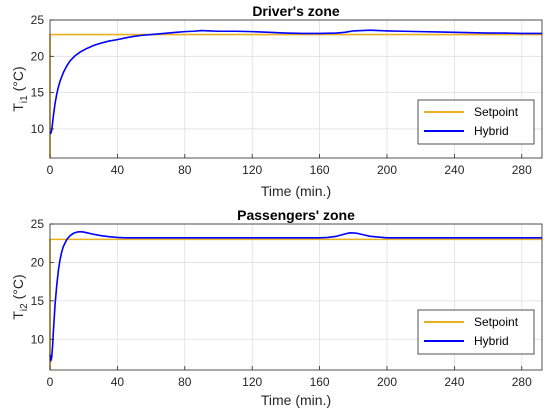 The height and width of the screenshot is (412, 550). I want to click on chart-title: Driver's zone, so click(296, 11).